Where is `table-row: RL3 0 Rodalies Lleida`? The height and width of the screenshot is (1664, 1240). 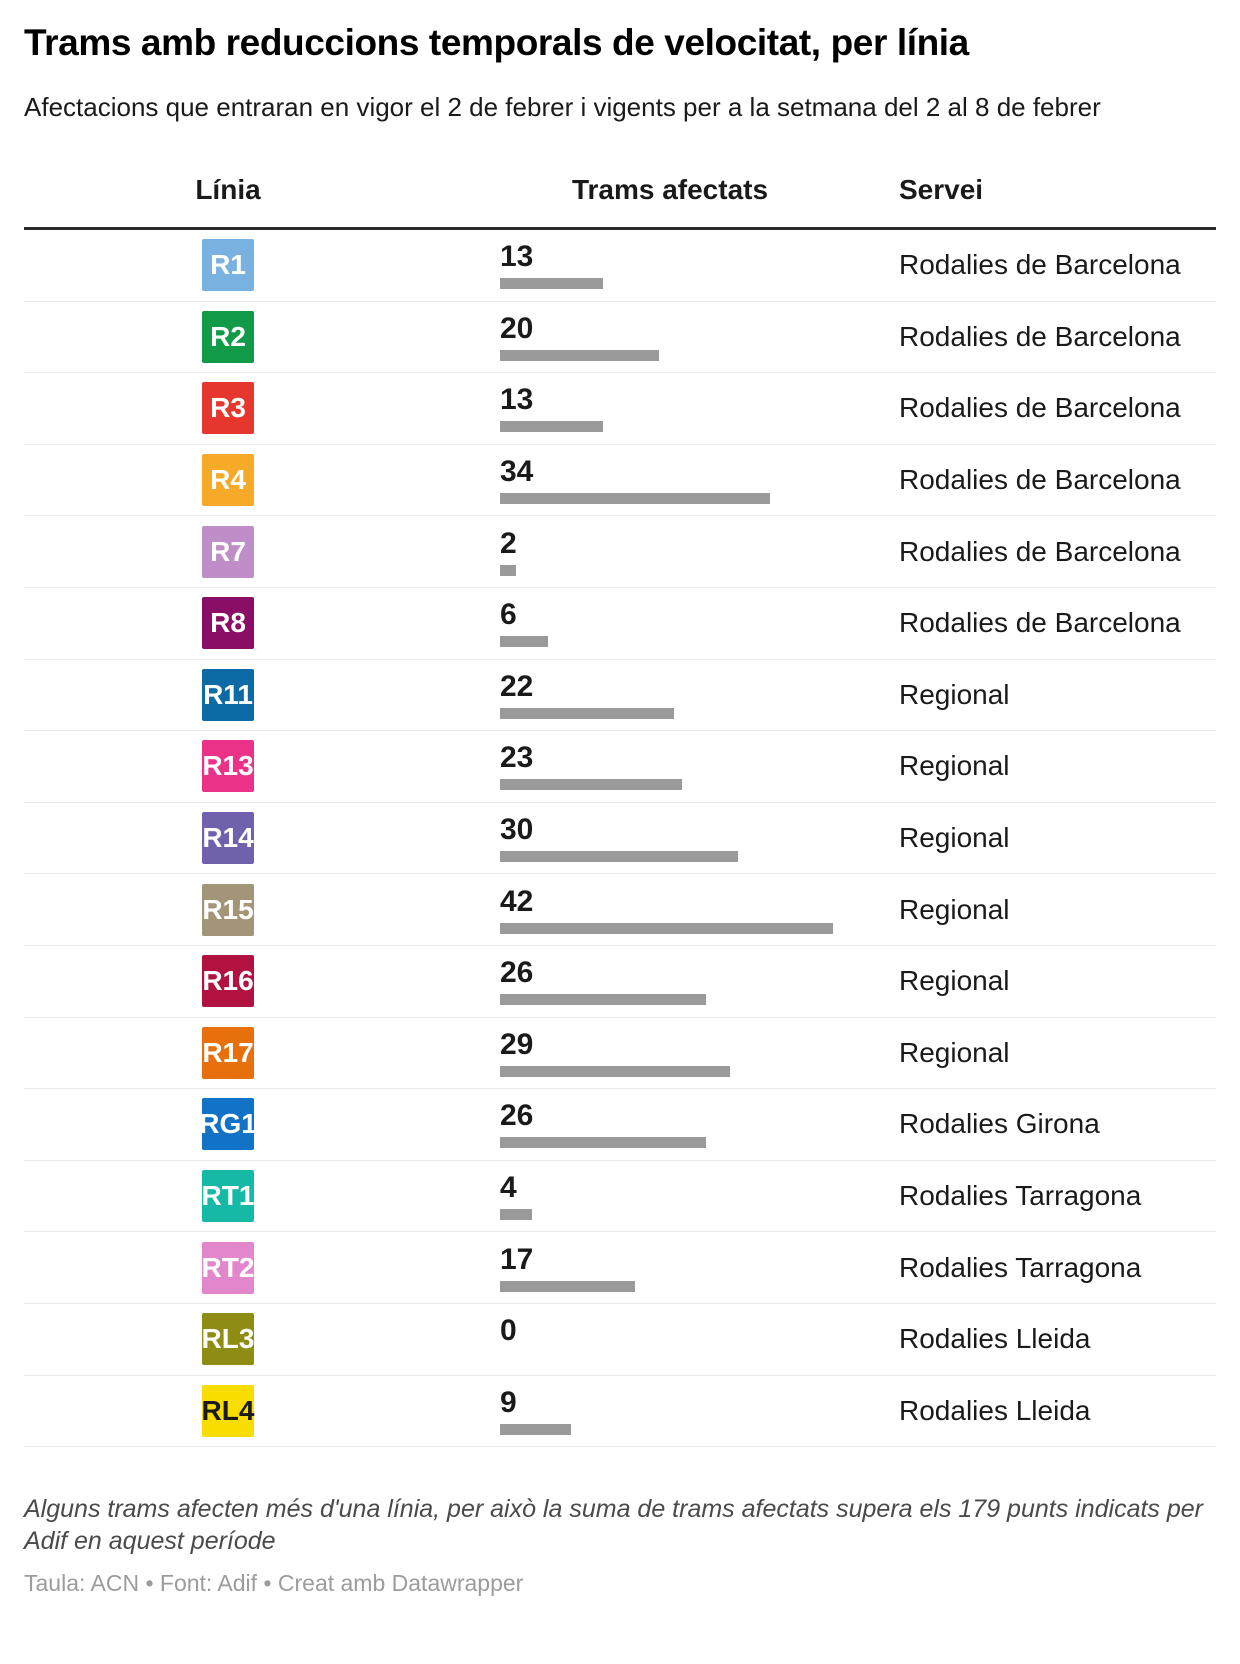
table-row: RL3 0 Rodalies Lleida is located at coordinates (620, 1340).